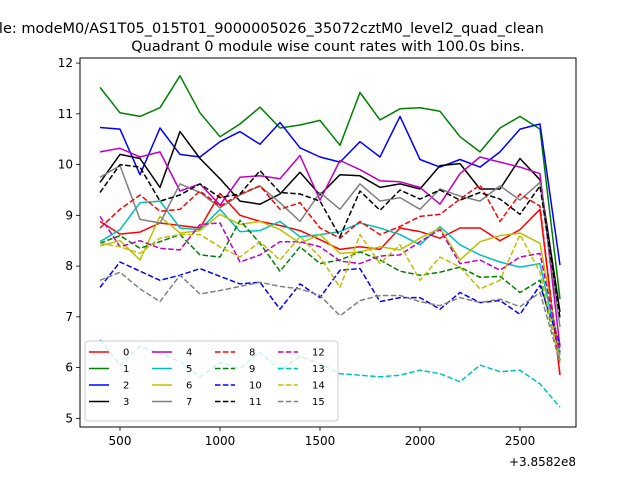 The height and width of the screenshot is (480, 640). Describe the element at coordinates (126, 402) in the screenshot. I see `legend-label-3: 3` at that location.